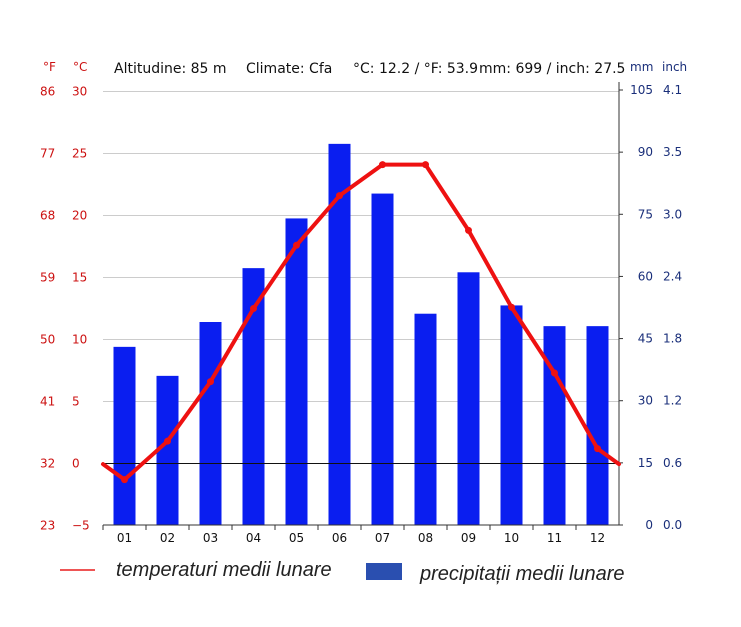 Image resolution: width=741 pixels, height=627 pixels. I want to click on tick-label-celsius: 5, so click(76, 402).